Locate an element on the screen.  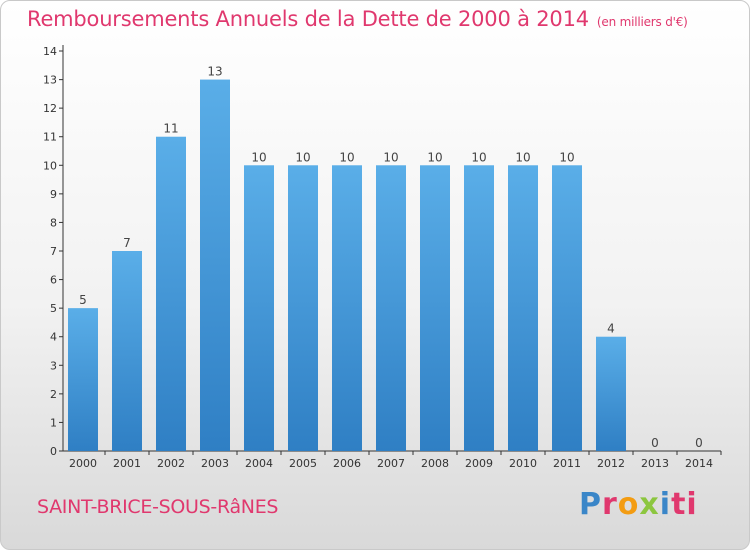
data-label: 4 is located at coordinates (611, 329).